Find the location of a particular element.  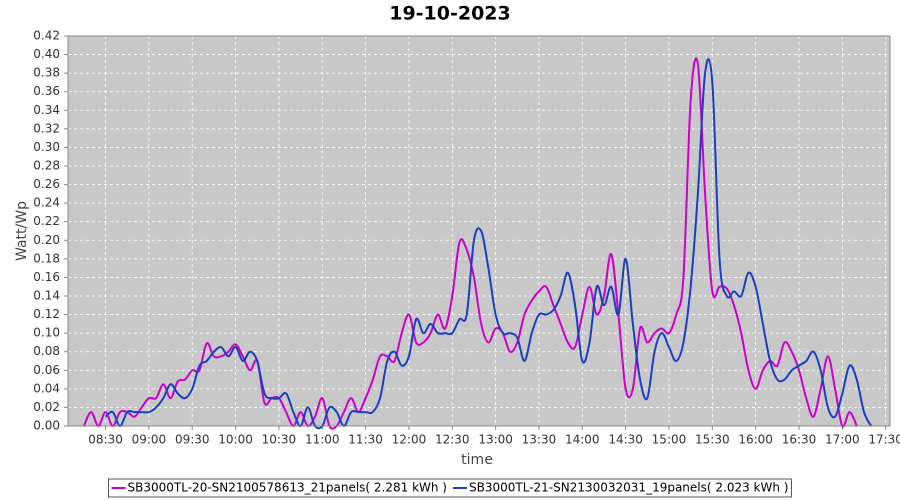

x-tick-label: 12:30 is located at coordinates (452, 440).